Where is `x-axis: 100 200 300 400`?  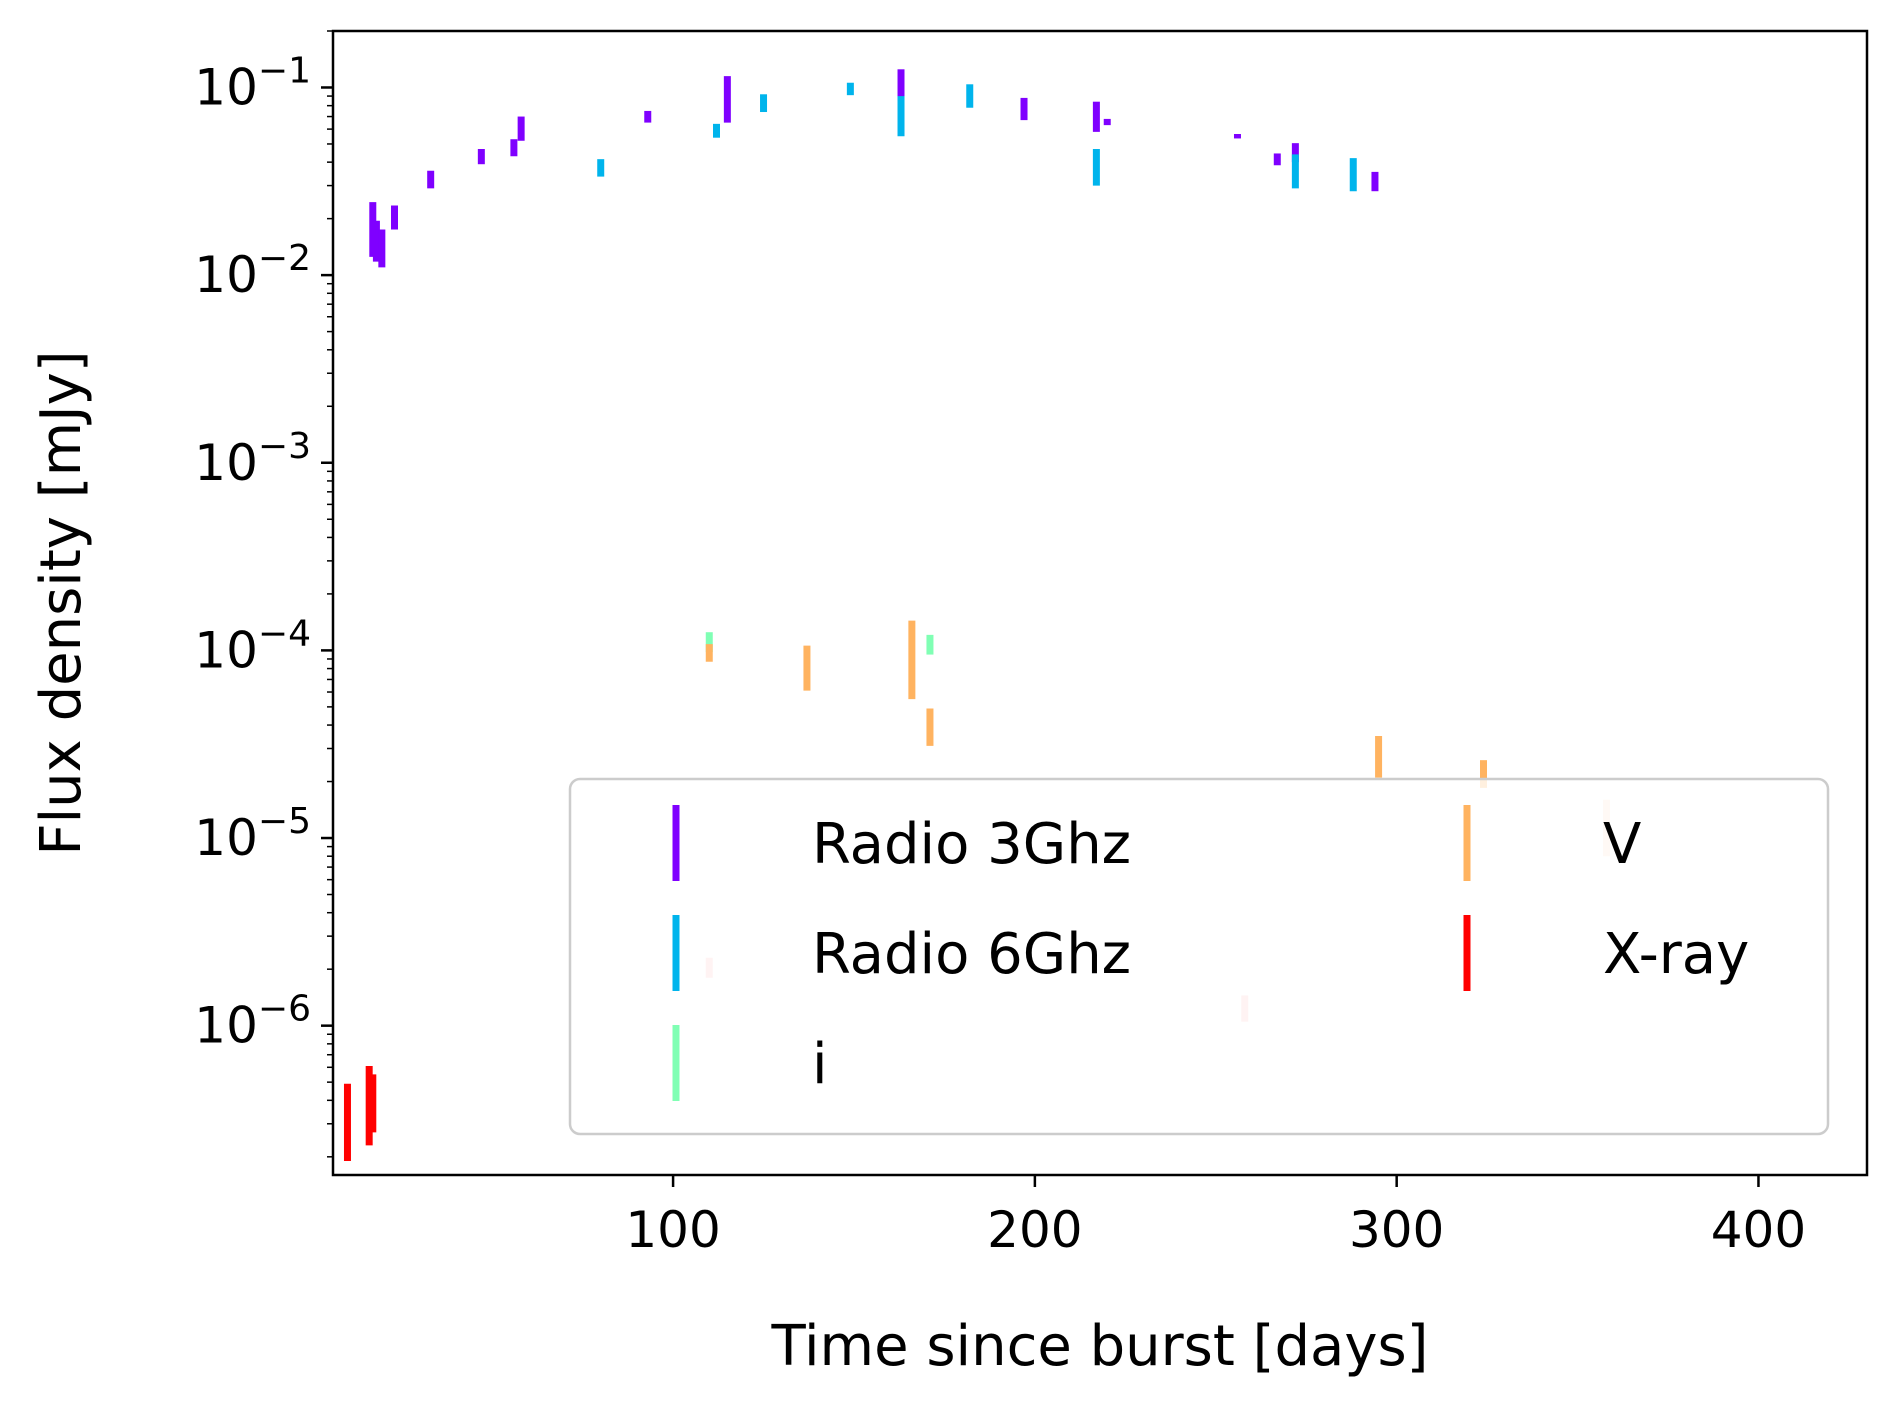
x-axis: 100 200 300 400 is located at coordinates (1215, 1217).